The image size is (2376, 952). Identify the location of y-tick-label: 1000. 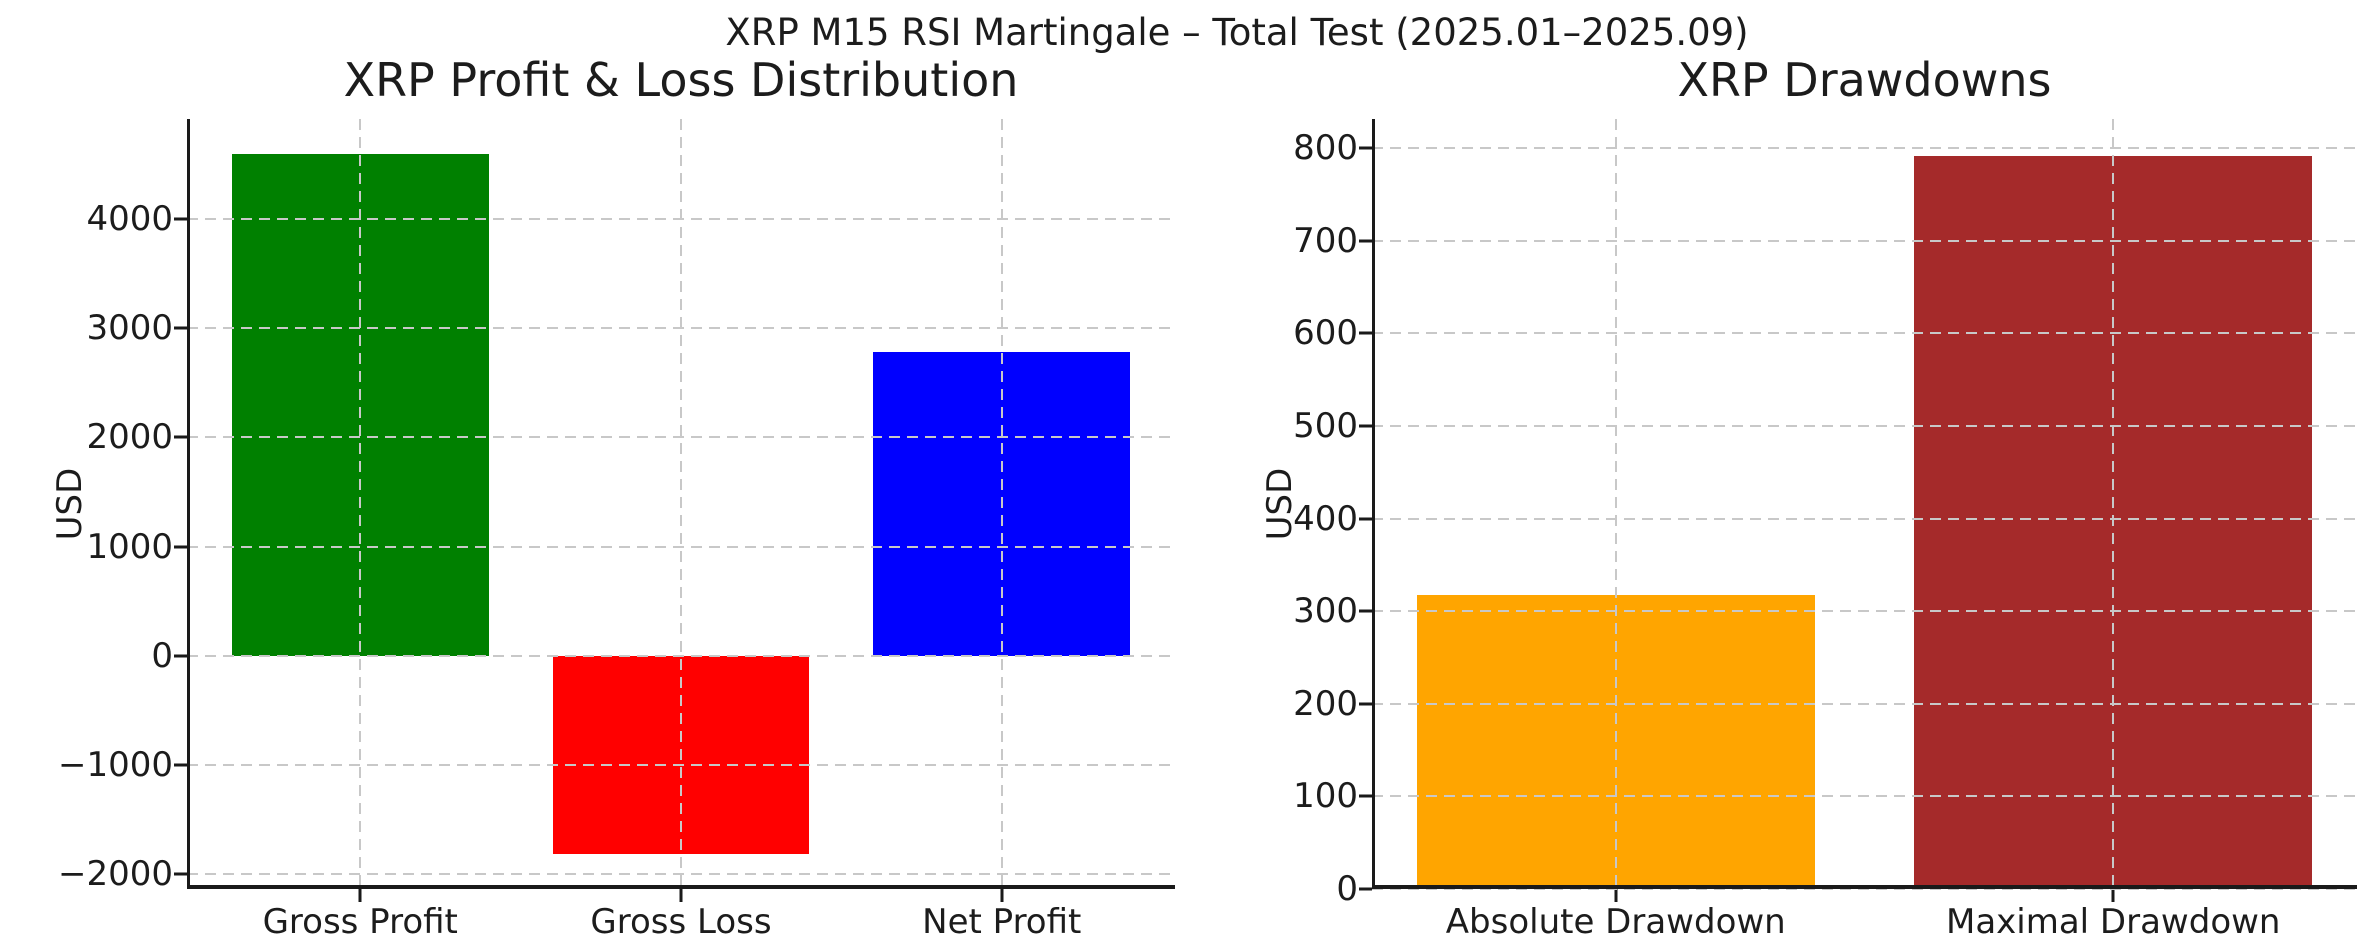
(129, 546).